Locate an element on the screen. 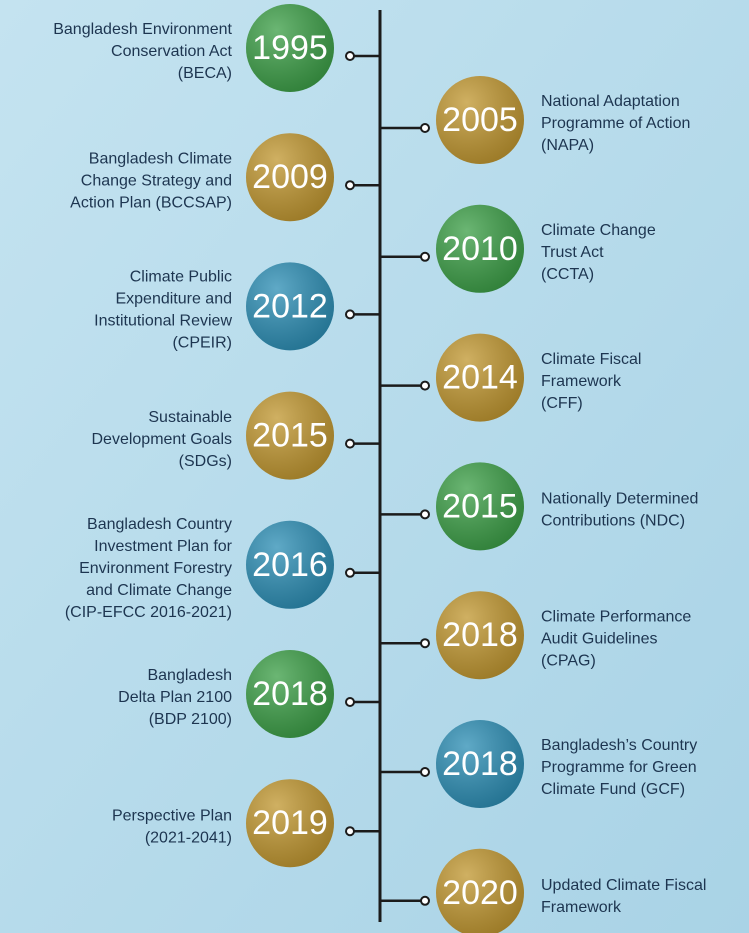 This screenshot has height=933, width=749. label: Climate Public is located at coordinates (181, 277).